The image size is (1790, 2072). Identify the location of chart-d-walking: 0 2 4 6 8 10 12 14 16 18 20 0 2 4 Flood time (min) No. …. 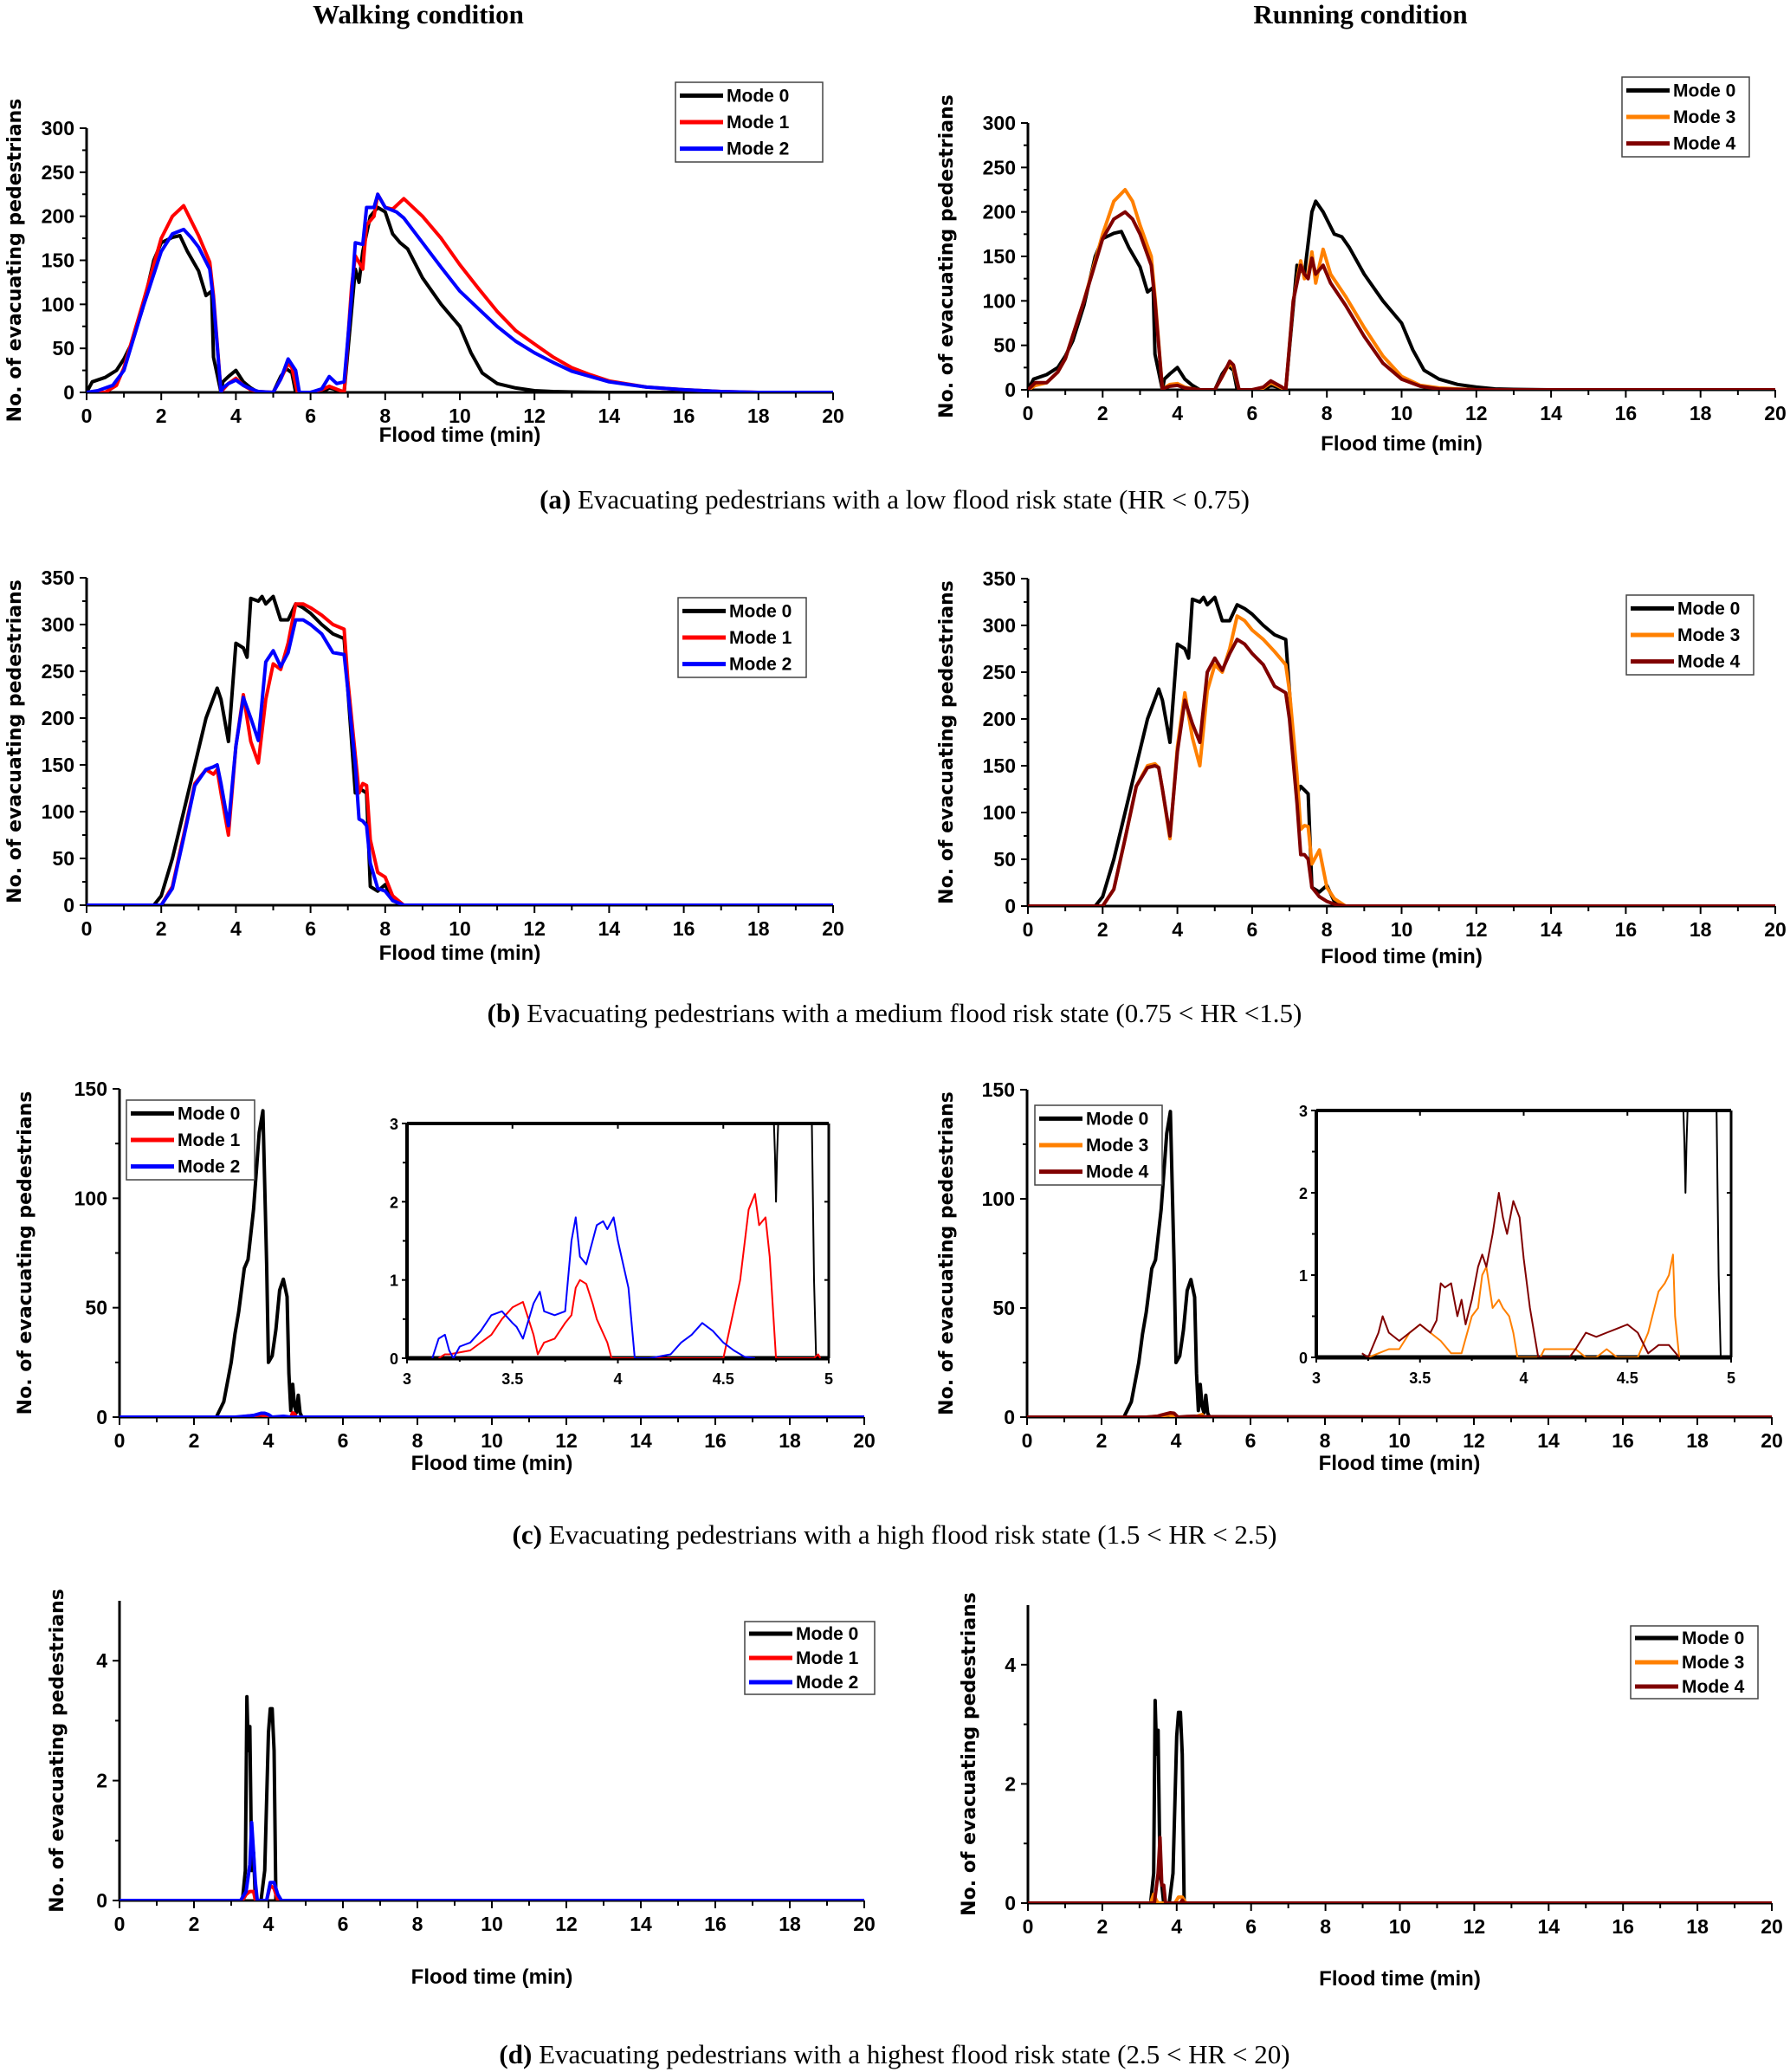
(461, 1789).